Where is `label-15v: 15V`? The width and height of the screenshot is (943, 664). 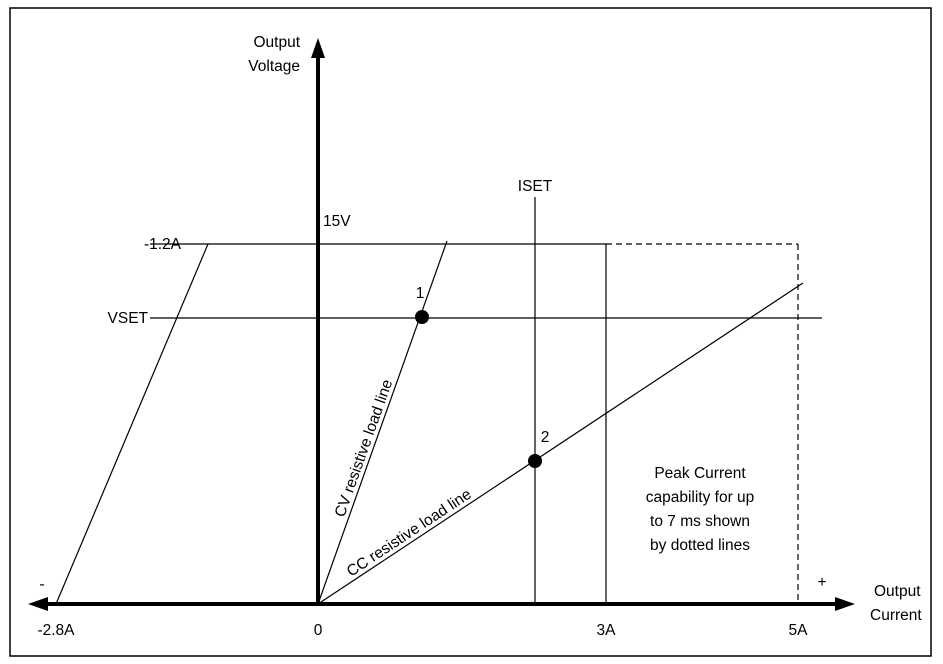 label-15v: 15V is located at coordinates (337, 221).